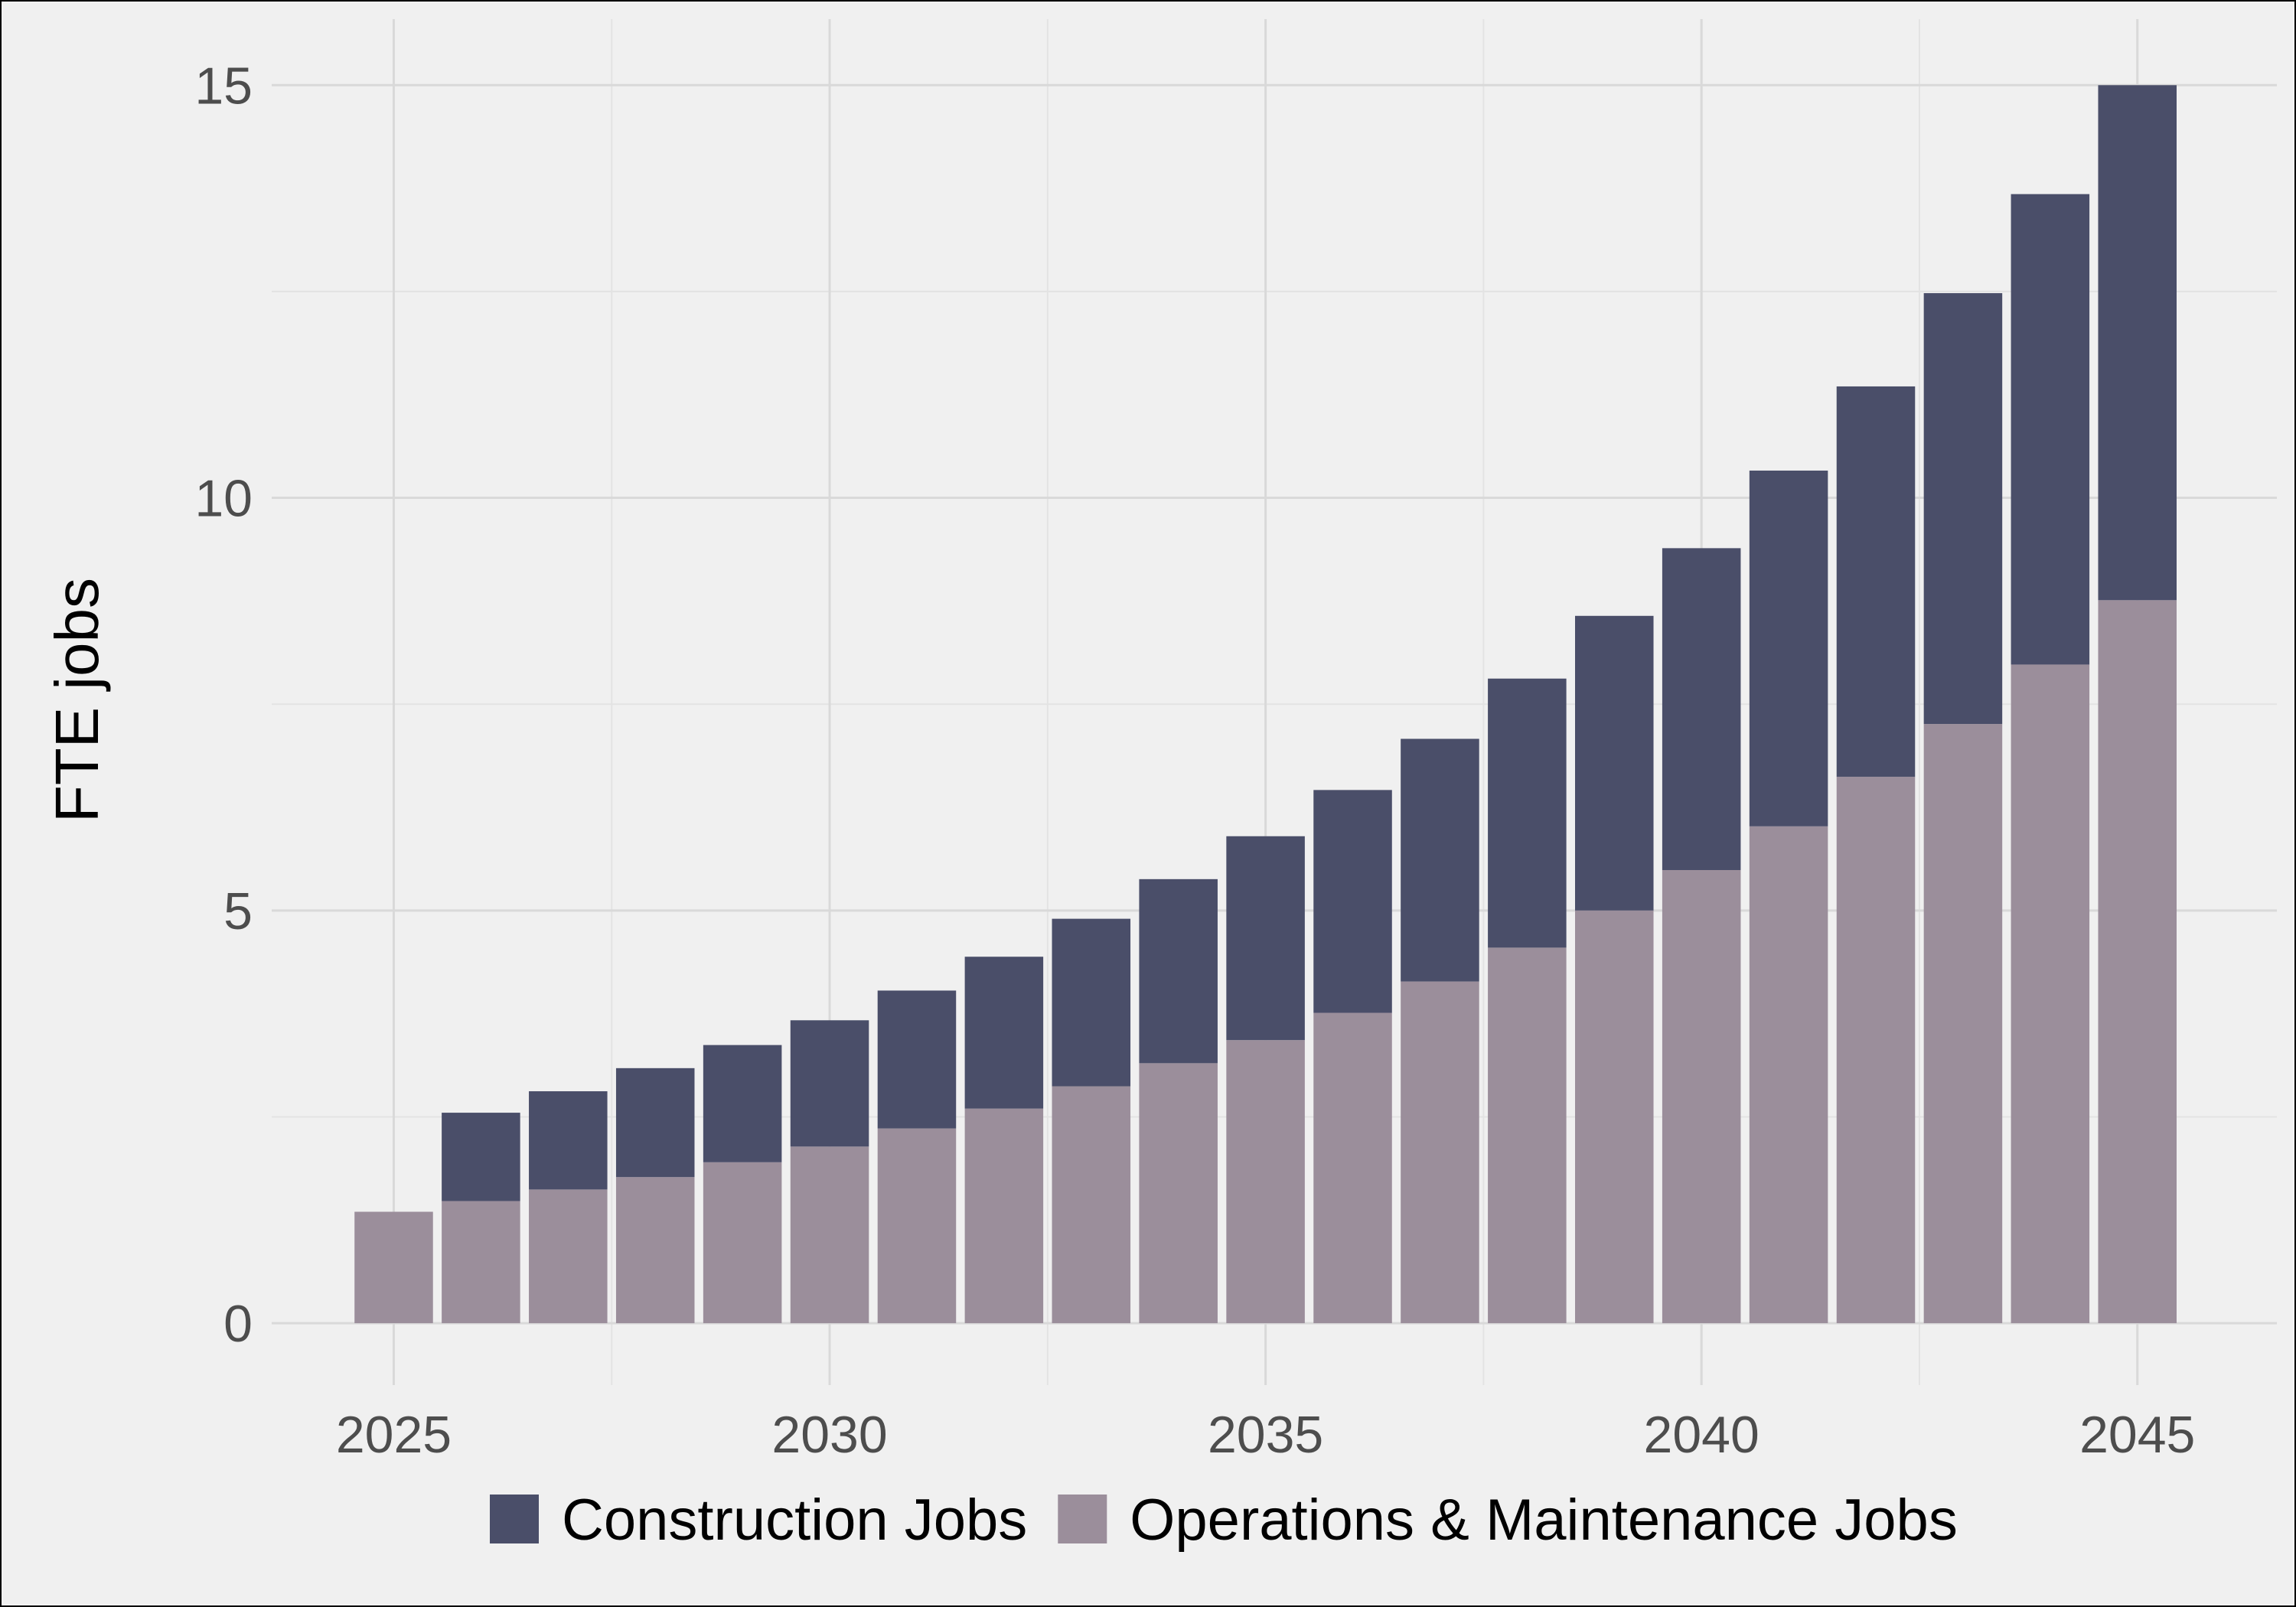 The image size is (2296, 1607). Describe the element at coordinates (481, 1262) in the screenshot. I see `bar-operations-and-maintenance-jobs-2026` at that location.